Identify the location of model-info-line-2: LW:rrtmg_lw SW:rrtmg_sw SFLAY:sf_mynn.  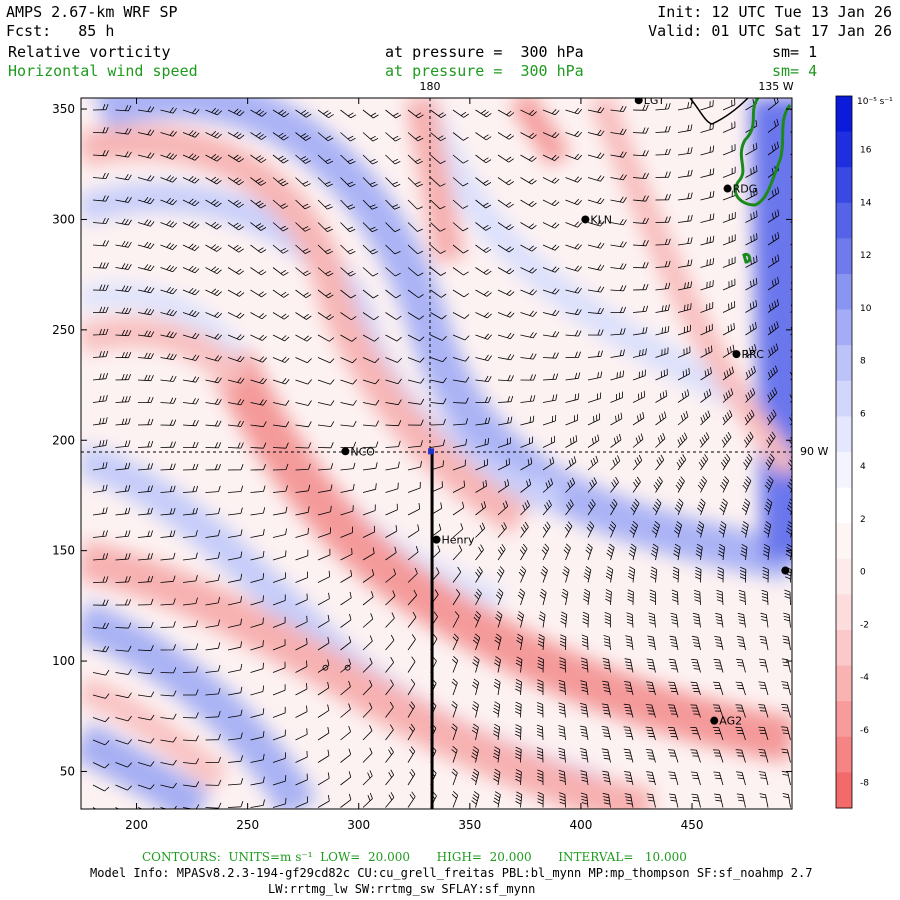
(402, 889).